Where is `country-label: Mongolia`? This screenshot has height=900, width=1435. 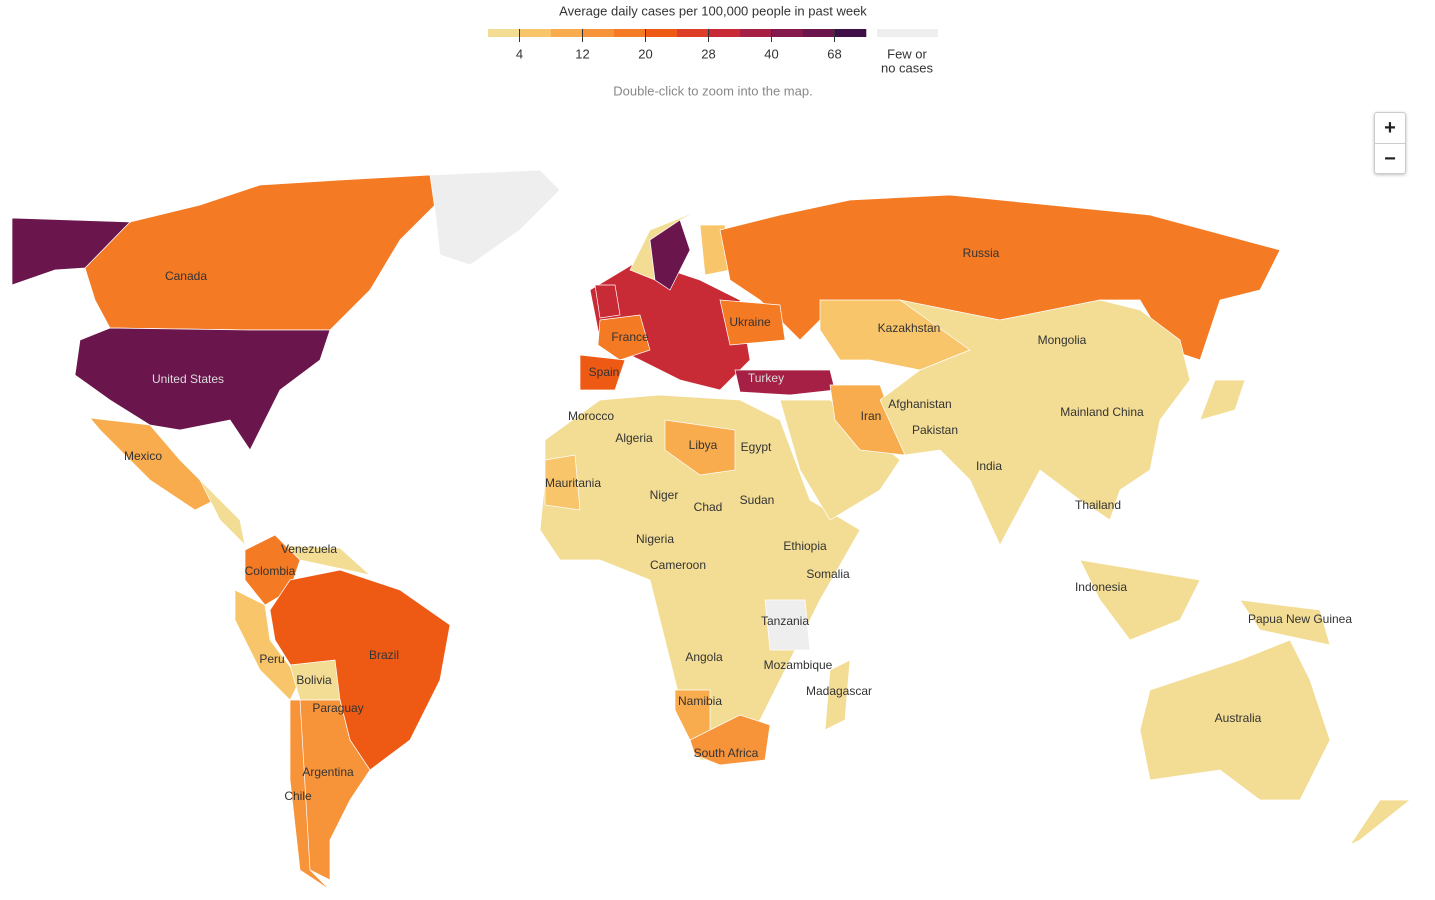 country-label: Mongolia is located at coordinates (1062, 340).